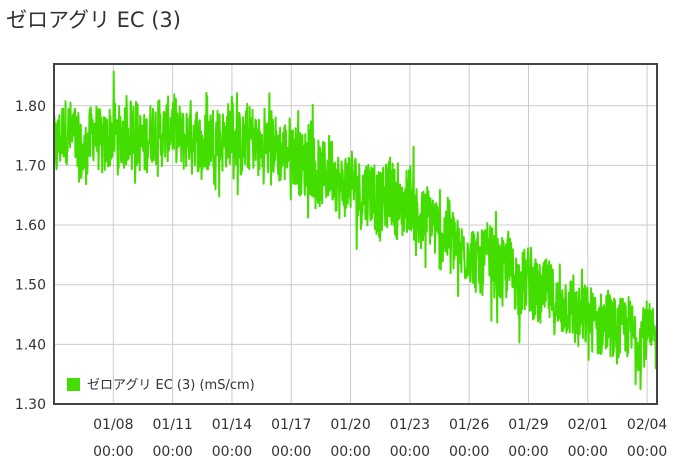  What do you see at coordinates (30, 256) in the screenshot?
I see `y-axis: 1.30 1.40 1.50 1.60 1.70 1.80` at bounding box center [30, 256].